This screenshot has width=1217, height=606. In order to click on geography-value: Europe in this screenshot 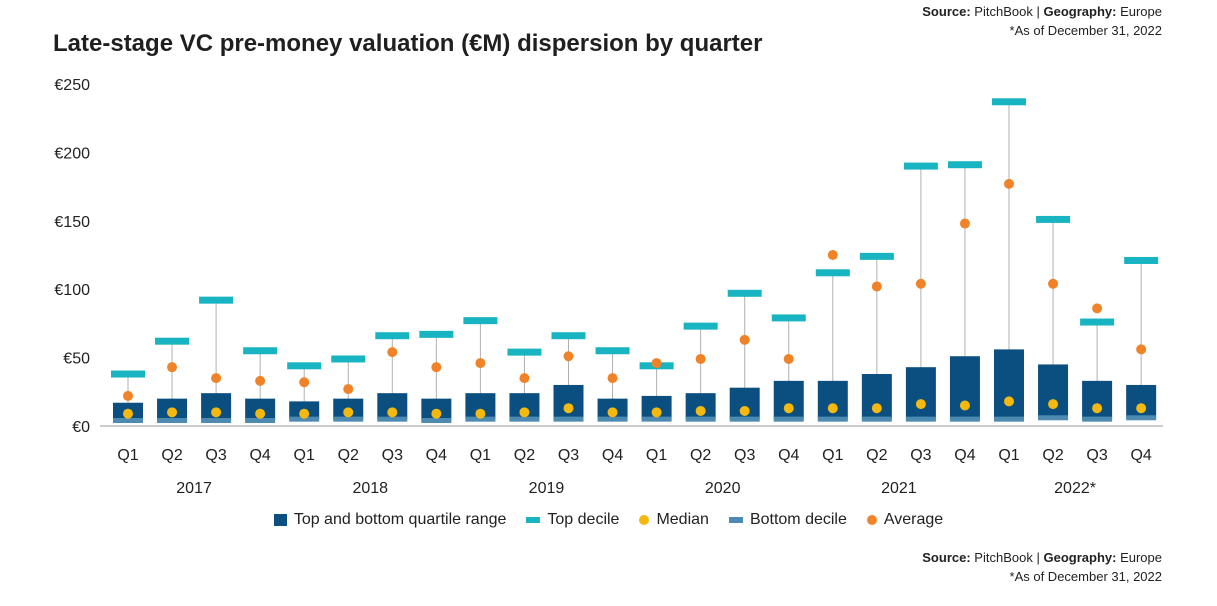, I will do `click(1141, 557)`.